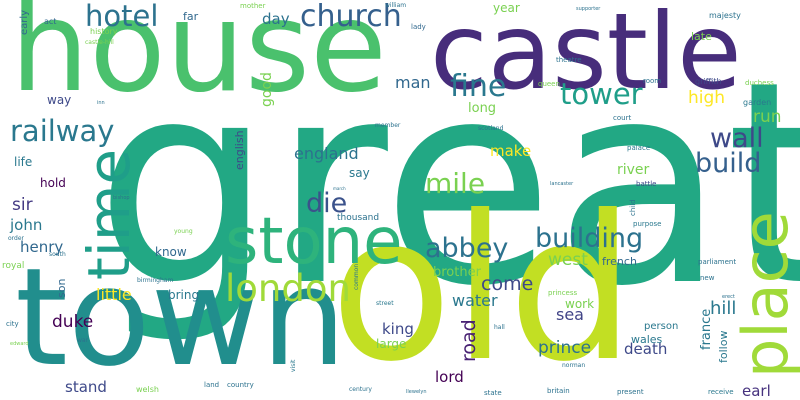 The image size is (800, 400). I want to click on word-london: london, so click(288, 288).